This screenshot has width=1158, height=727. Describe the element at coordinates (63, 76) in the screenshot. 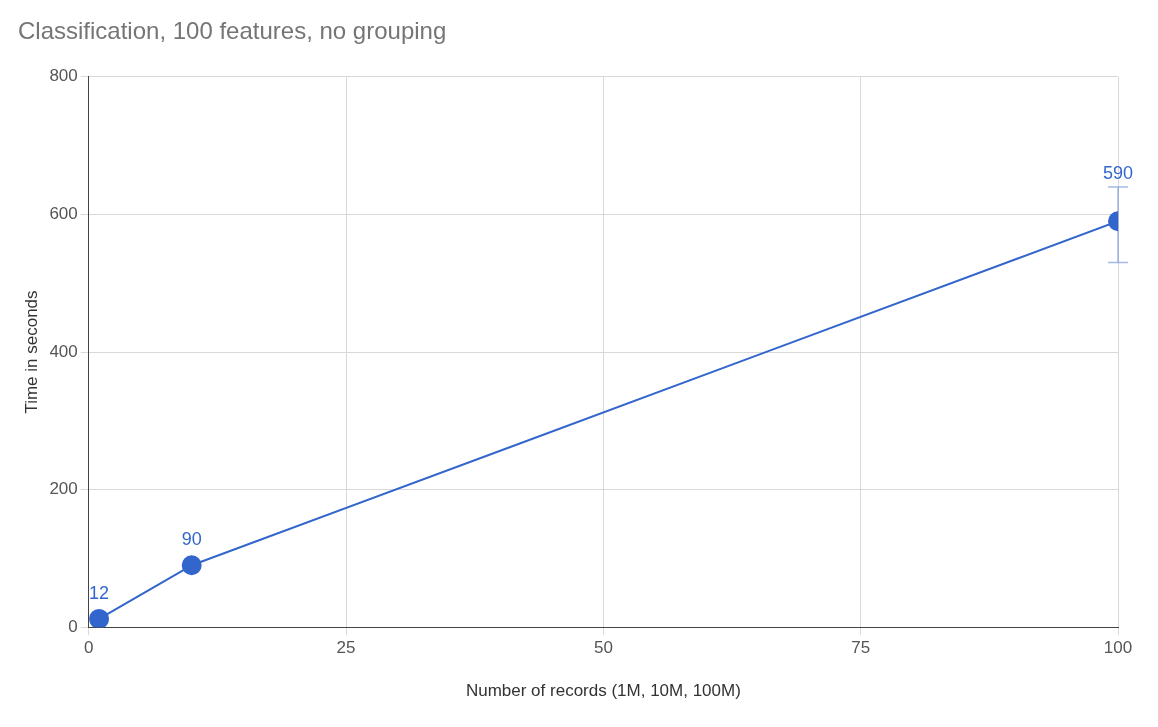

I see `y-tick-label: 800` at that location.